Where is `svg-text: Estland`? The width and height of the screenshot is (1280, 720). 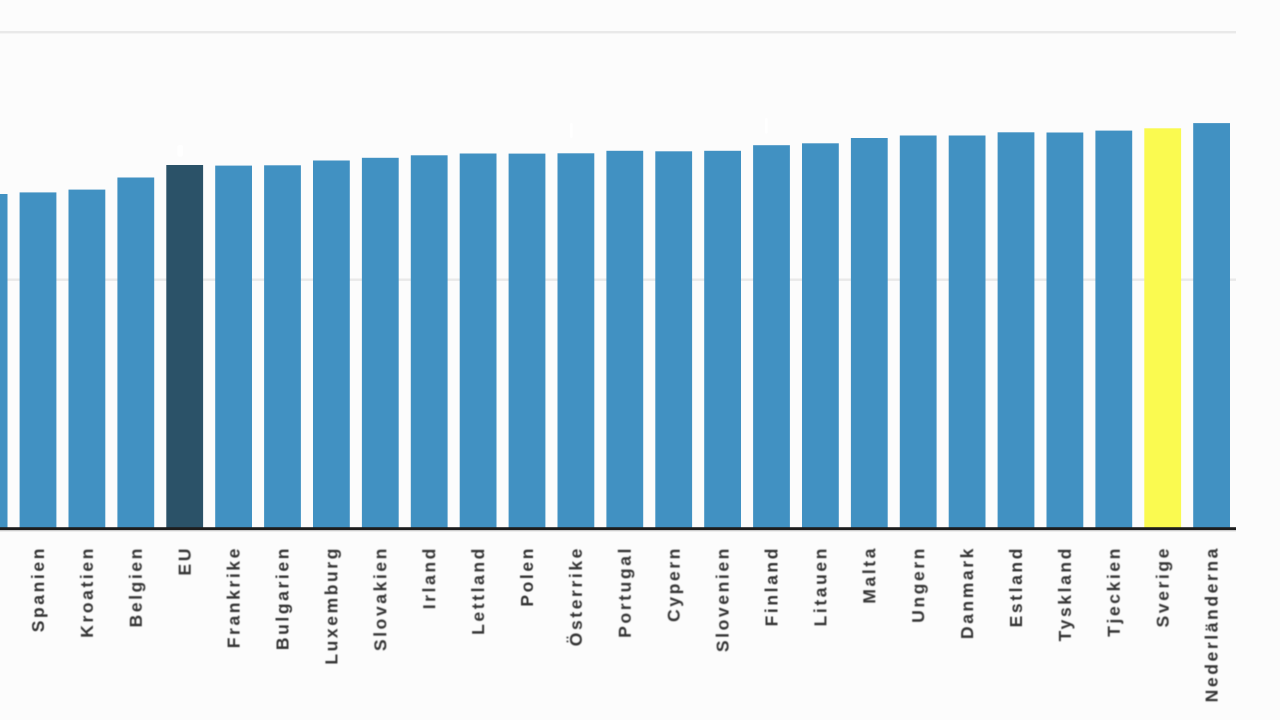
svg-text: Estland is located at coordinates (1016, 586).